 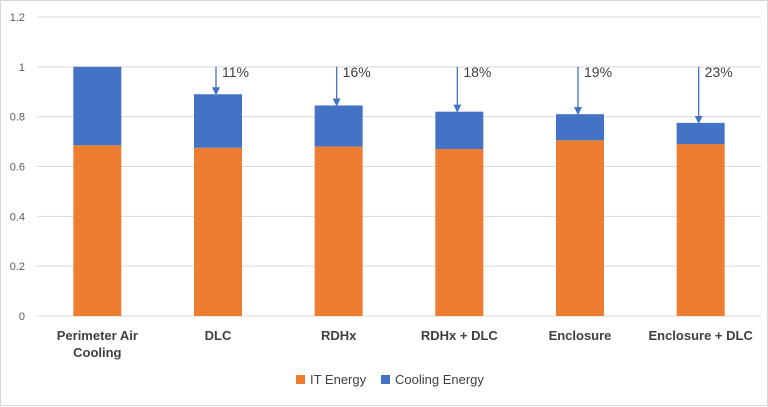 I want to click on legend: IT Energy Cooling Energy, so click(x=390, y=379).